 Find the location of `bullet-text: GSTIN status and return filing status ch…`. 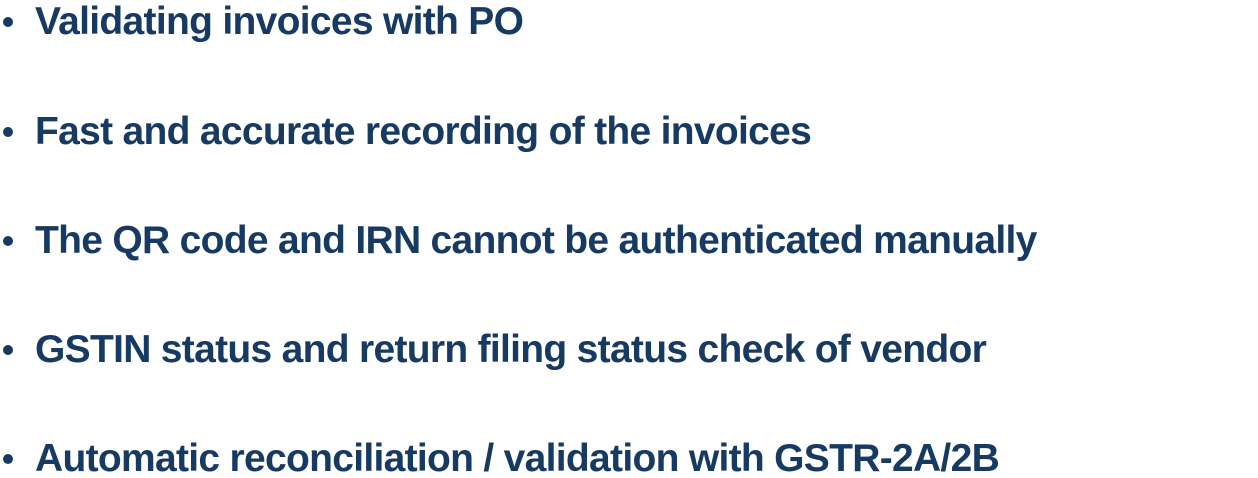

bullet-text: GSTIN status and return filing status ch… is located at coordinates (511, 349).